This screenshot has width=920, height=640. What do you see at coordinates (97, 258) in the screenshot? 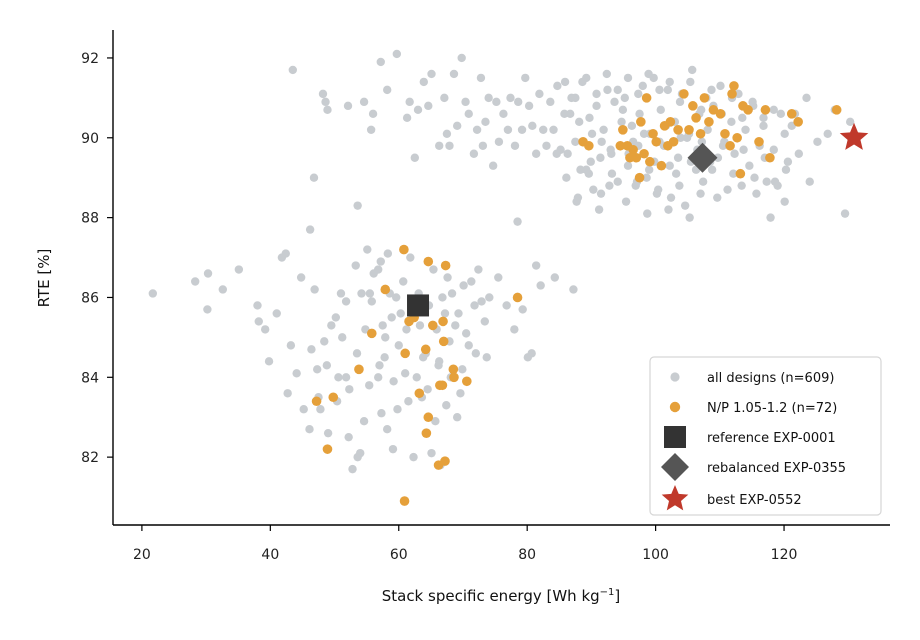
I see `y-axis-ticks: 82 84 86 88 90 92` at bounding box center [97, 258].